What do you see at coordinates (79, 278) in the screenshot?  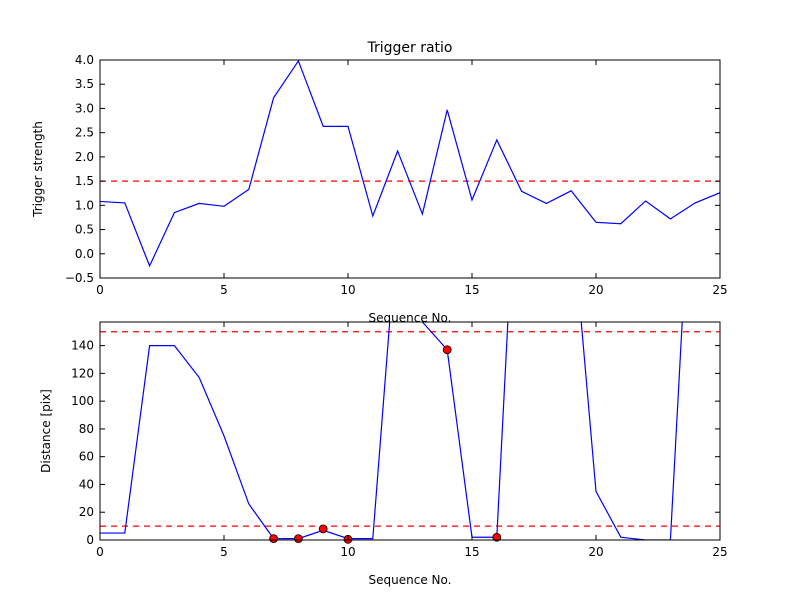 I see `y-tick-label: −0.5` at bounding box center [79, 278].